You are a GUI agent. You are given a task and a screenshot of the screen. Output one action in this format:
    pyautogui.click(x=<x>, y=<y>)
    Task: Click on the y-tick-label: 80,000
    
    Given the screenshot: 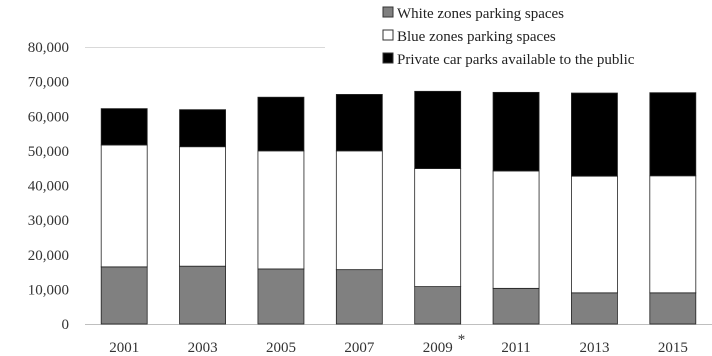 What is the action you would take?
    pyautogui.click(x=48, y=48)
    